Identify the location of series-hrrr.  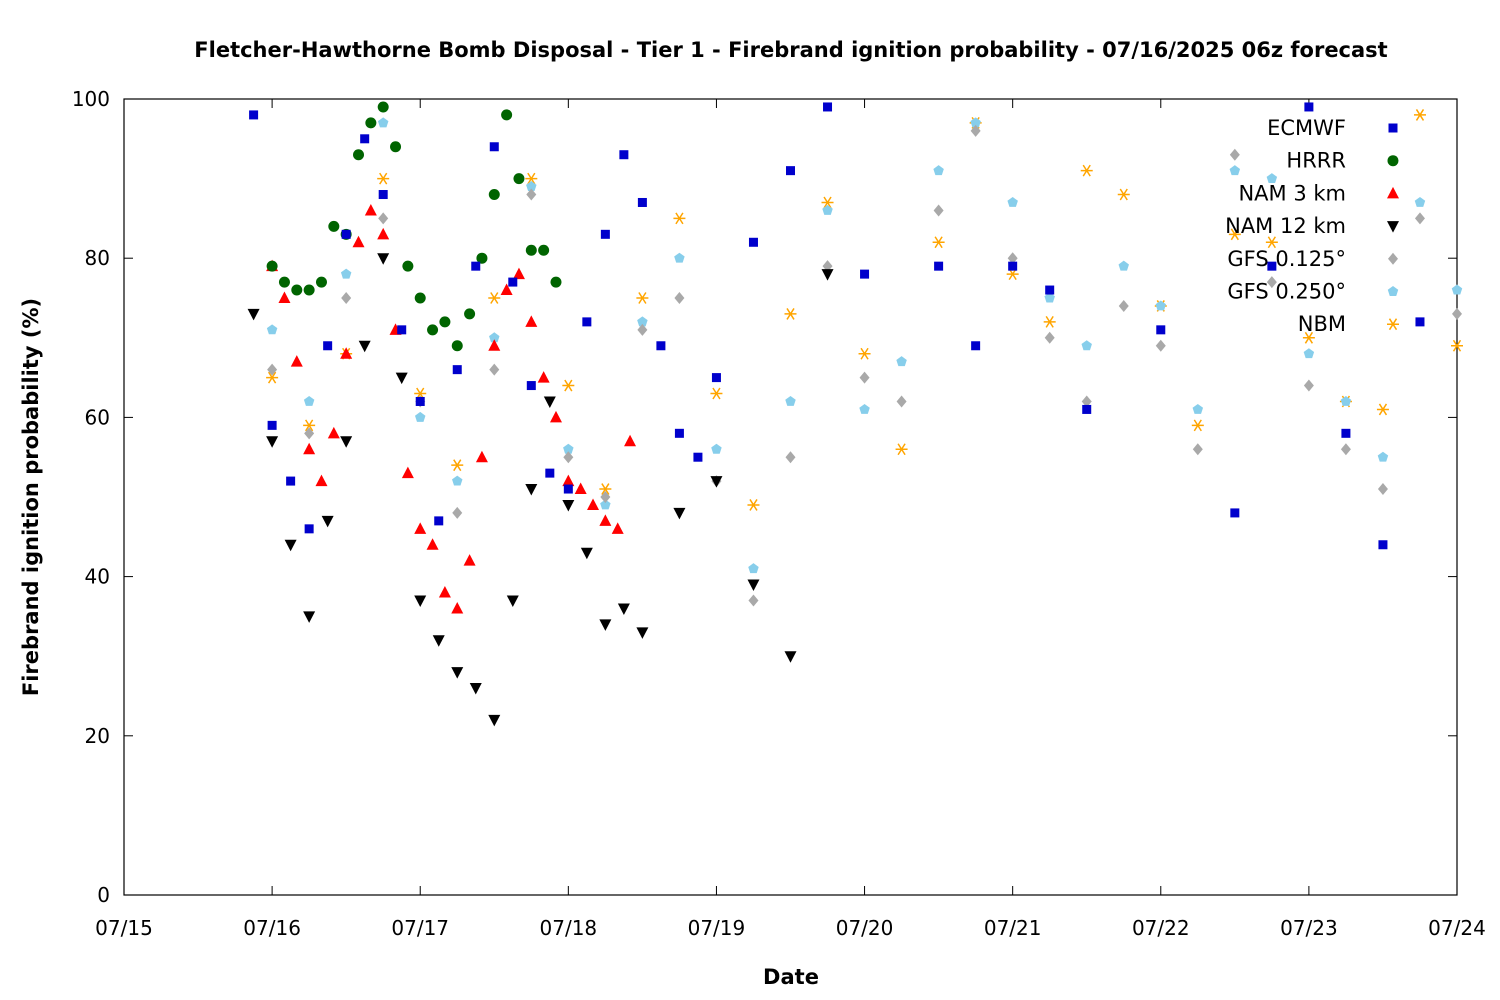
(414, 226).